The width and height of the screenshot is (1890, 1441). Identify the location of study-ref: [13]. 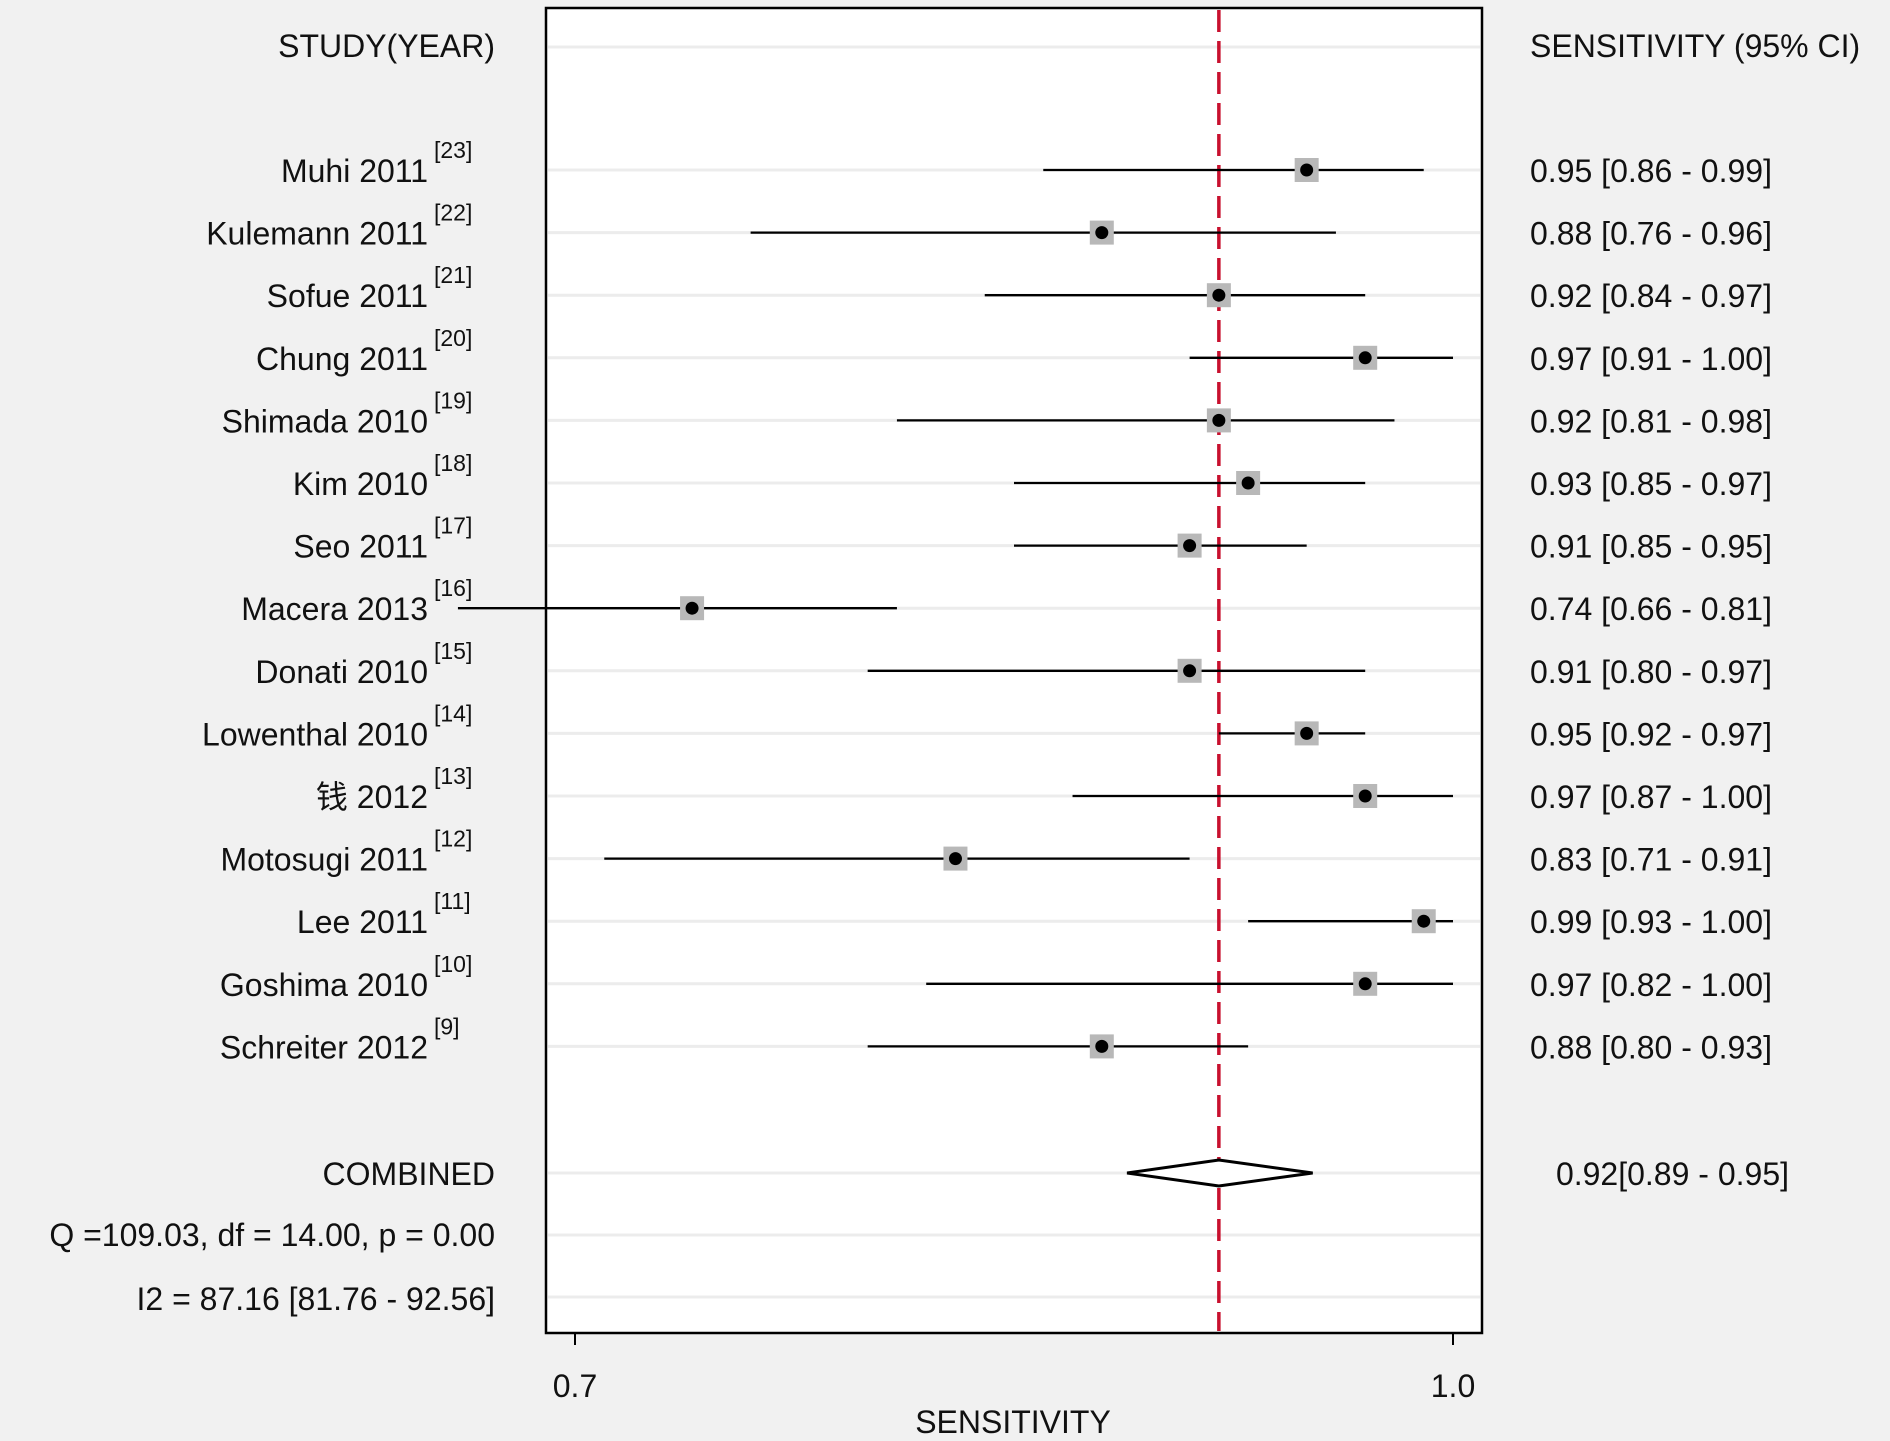
(453, 776).